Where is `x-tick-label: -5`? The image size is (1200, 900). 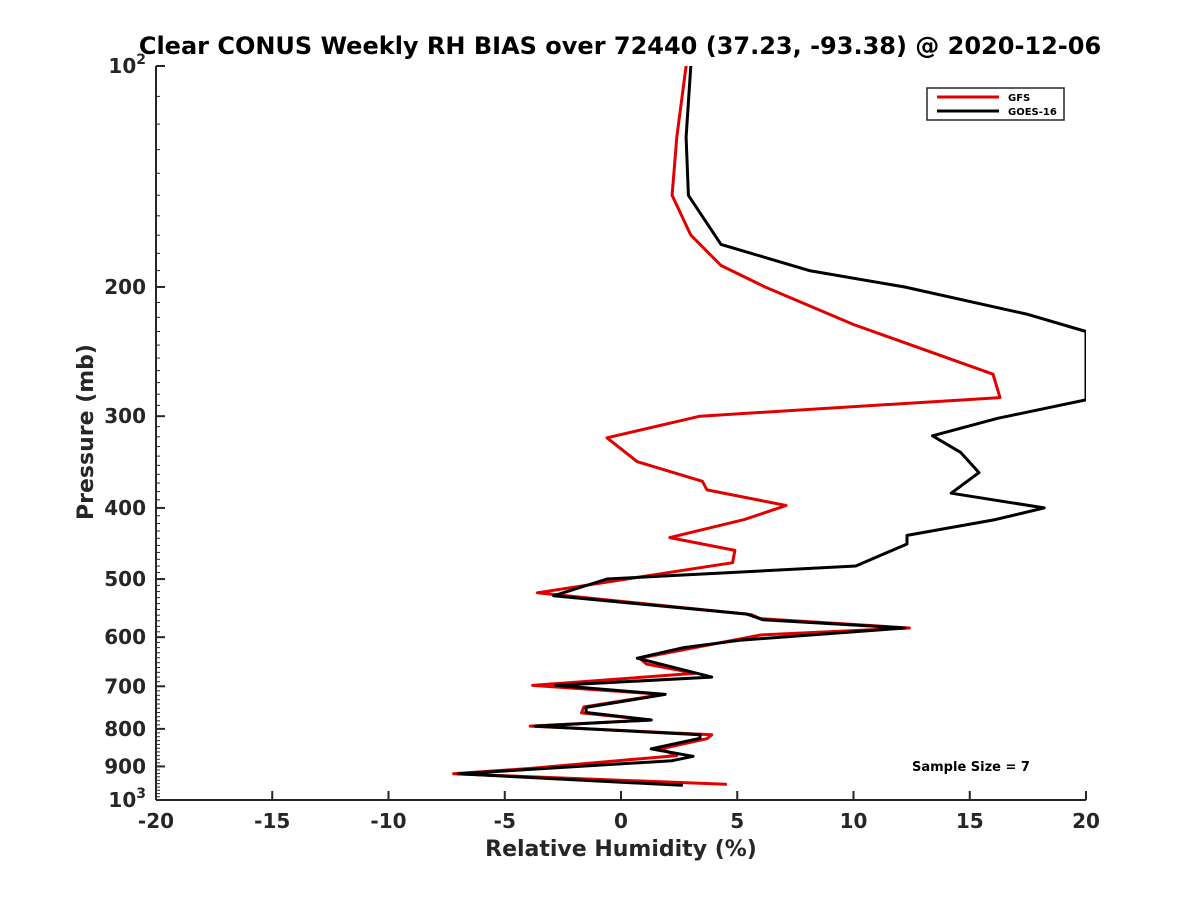 x-tick-label: -5 is located at coordinates (505, 821).